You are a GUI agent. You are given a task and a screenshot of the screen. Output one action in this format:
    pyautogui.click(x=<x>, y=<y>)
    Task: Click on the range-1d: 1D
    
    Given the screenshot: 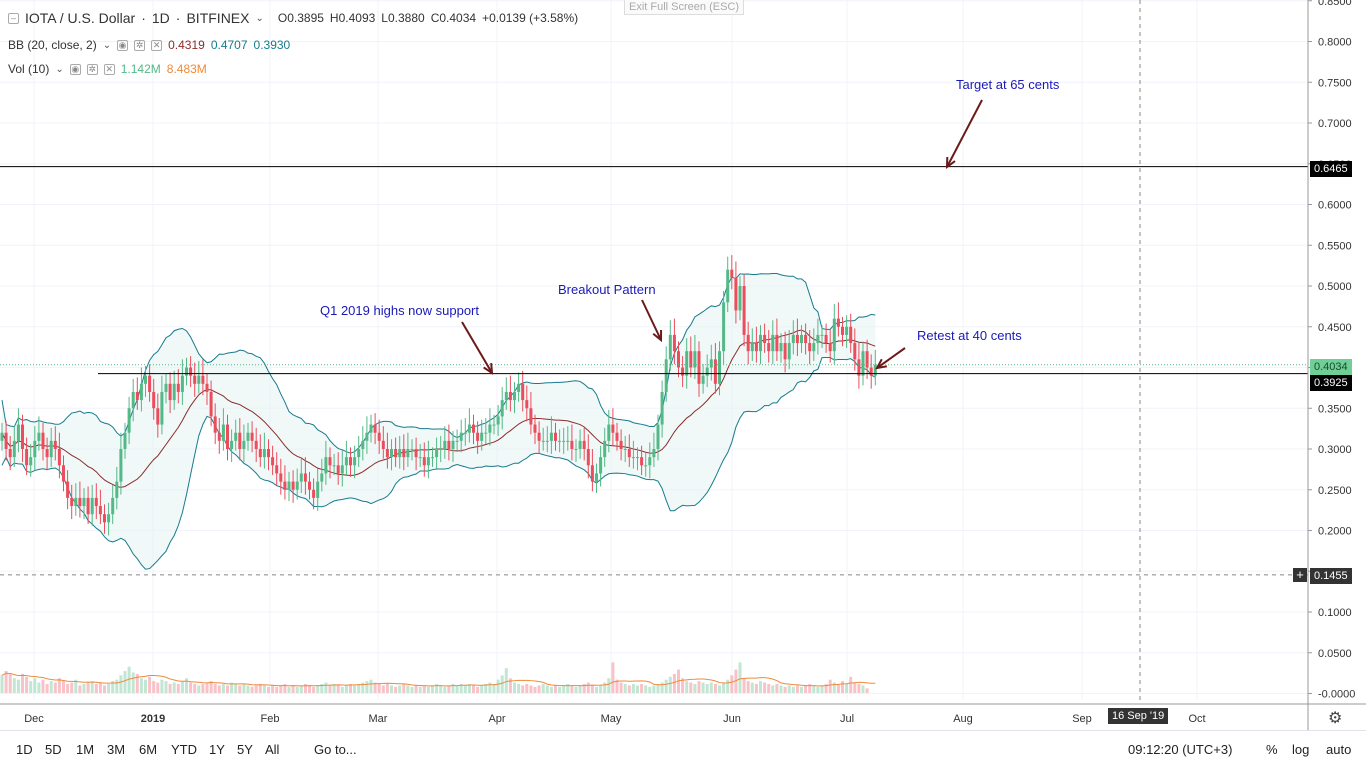 What is the action you would take?
    pyautogui.click(x=24, y=749)
    